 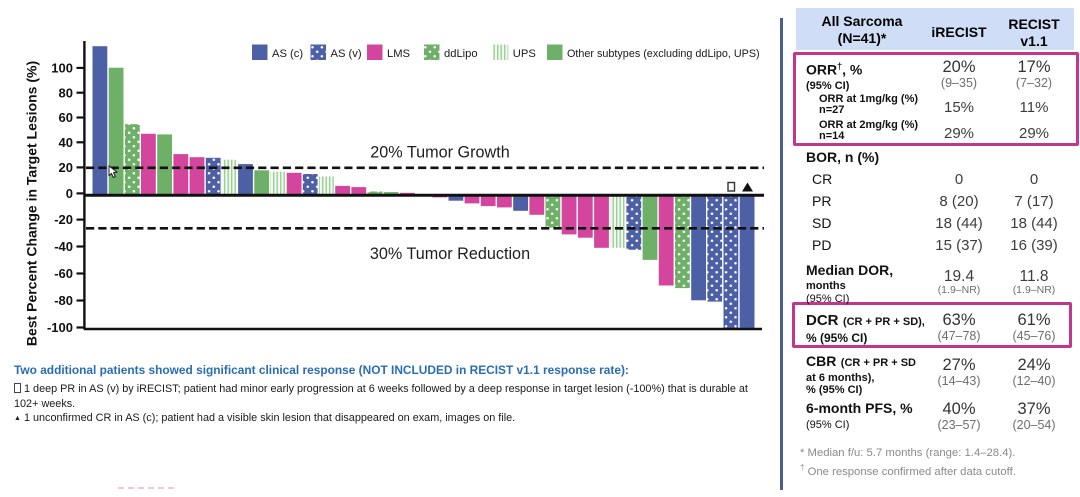 What do you see at coordinates (398, 54) in the screenshot?
I see `svg-text: LMS` at bounding box center [398, 54].